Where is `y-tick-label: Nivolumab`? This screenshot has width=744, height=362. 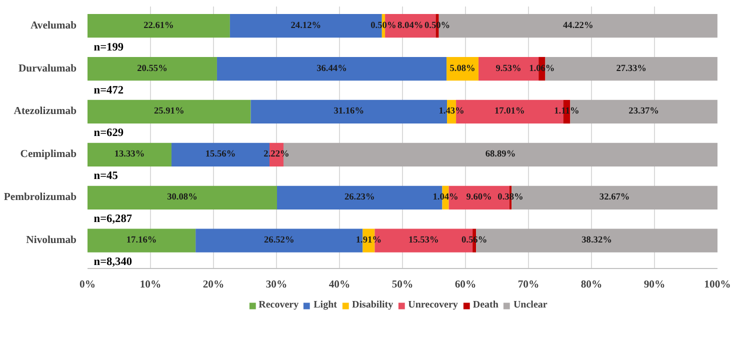
y-tick-label: Nivolumab is located at coordinates (51, 240).